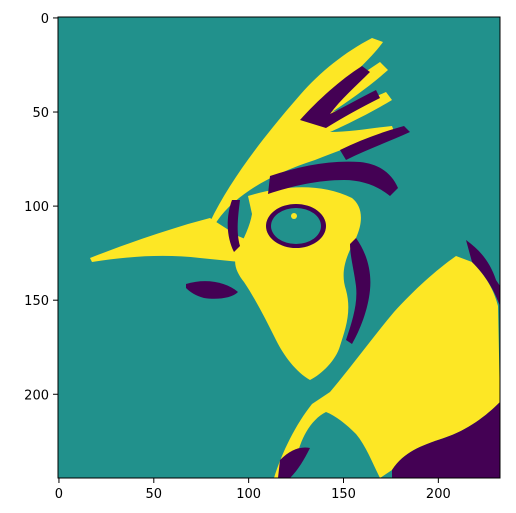  Describe the element at coordinates (36, 395) in the screenshot. I see `y-tick-label: 200` at that location.